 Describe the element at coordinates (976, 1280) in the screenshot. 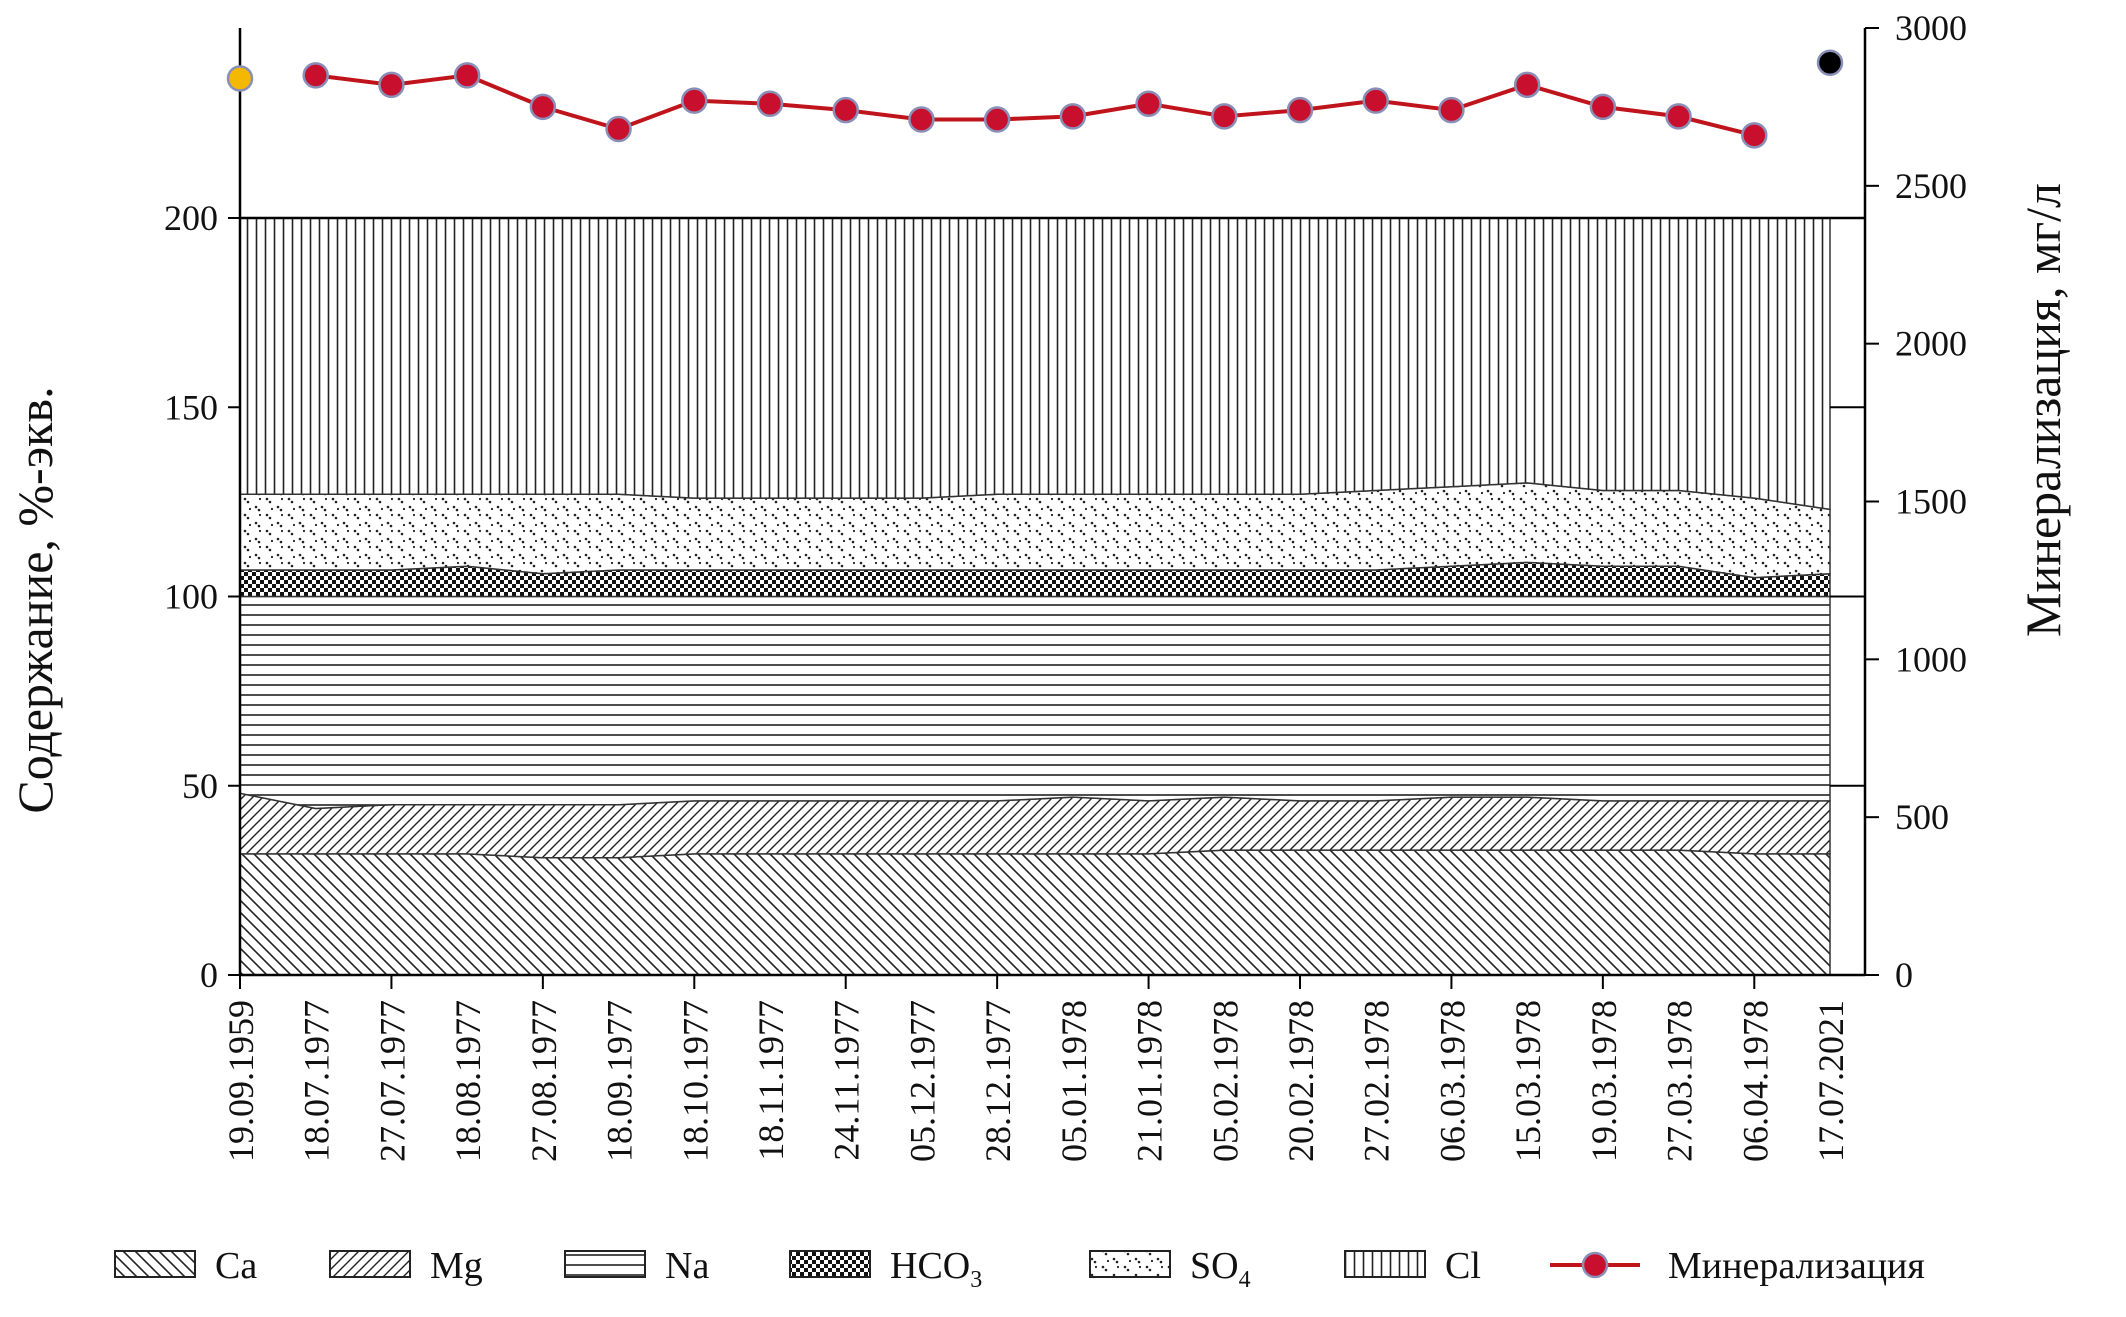

I see `legend-subscript: 3` at that location.